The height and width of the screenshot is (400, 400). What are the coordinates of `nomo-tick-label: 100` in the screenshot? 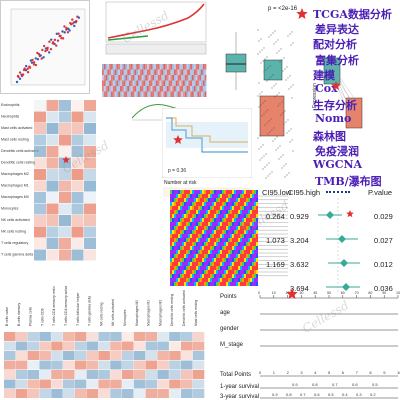 It's located at (398, 293).